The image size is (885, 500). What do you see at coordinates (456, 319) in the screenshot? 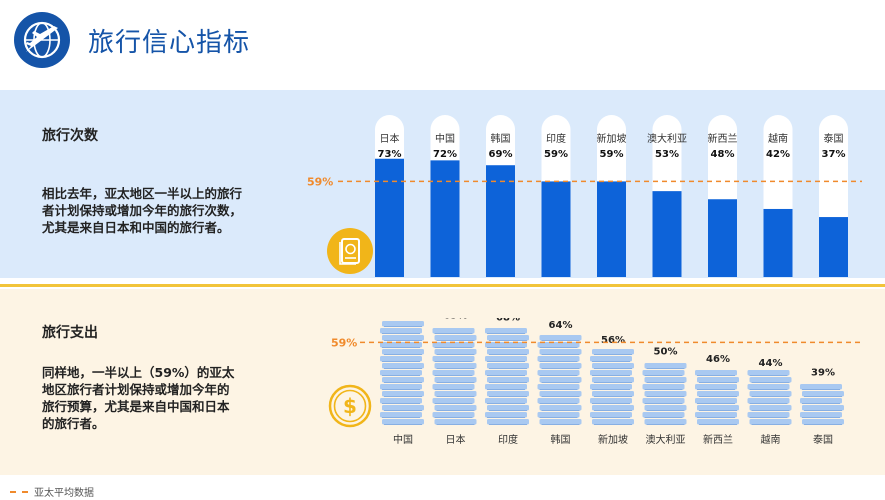
I see `spend-value-label: 69%` at bounding box center [456, 319].